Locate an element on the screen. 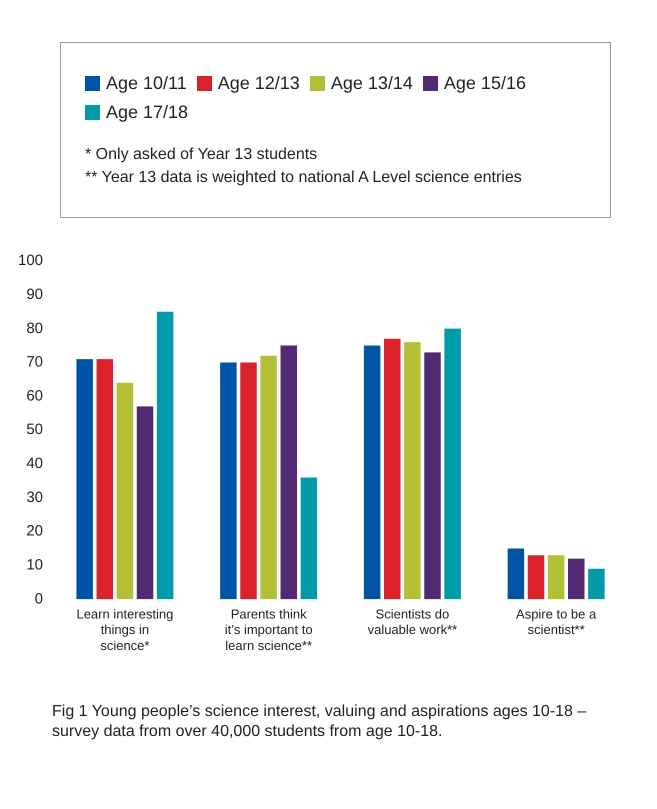 The image size is (657, 809). text: * Only asked of Year 13 students is located at coordinates (201, 155).